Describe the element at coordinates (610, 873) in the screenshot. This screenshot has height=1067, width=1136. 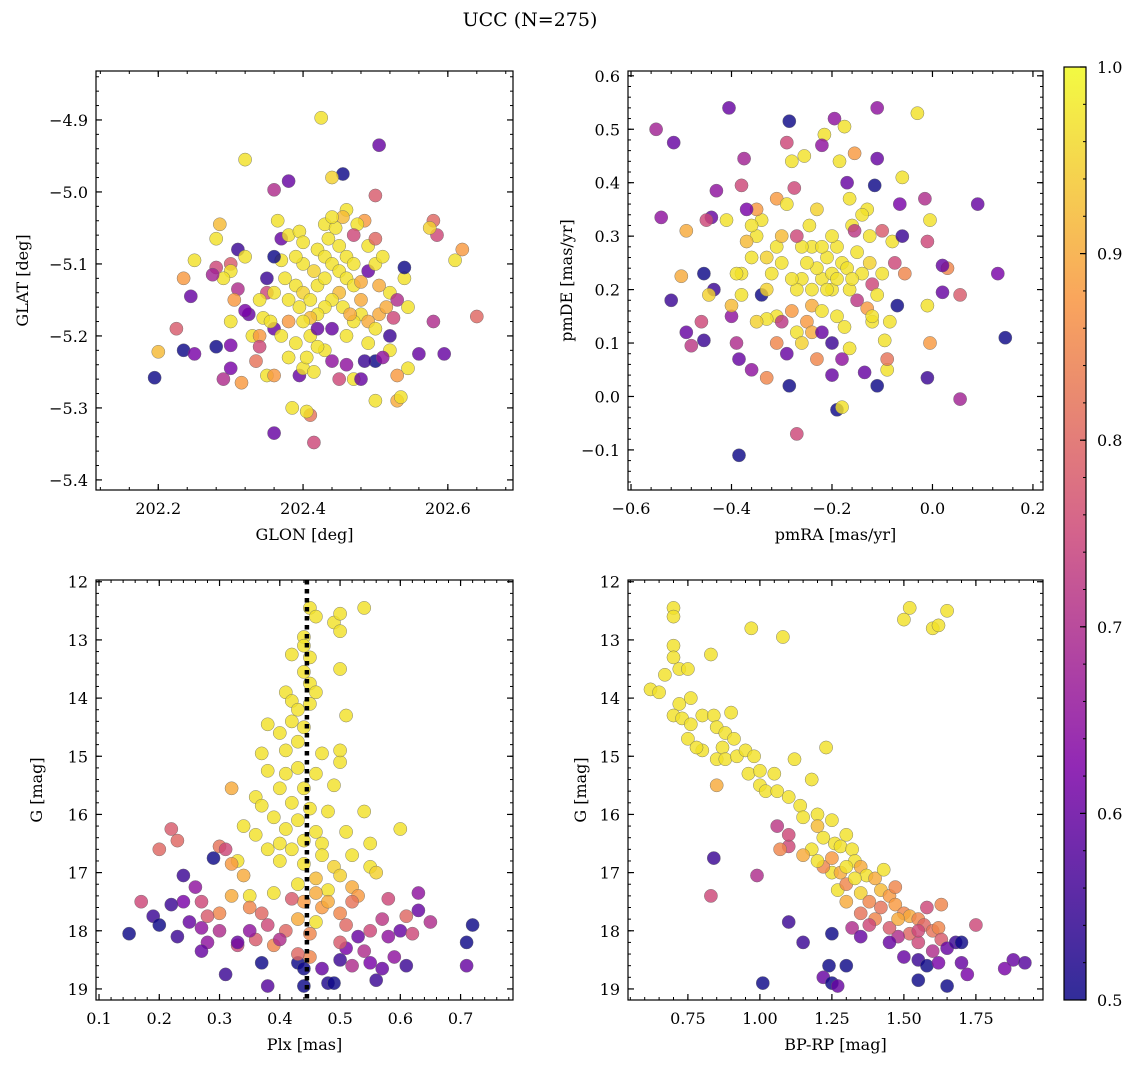
I see `y-tick-label: 17` at that location.